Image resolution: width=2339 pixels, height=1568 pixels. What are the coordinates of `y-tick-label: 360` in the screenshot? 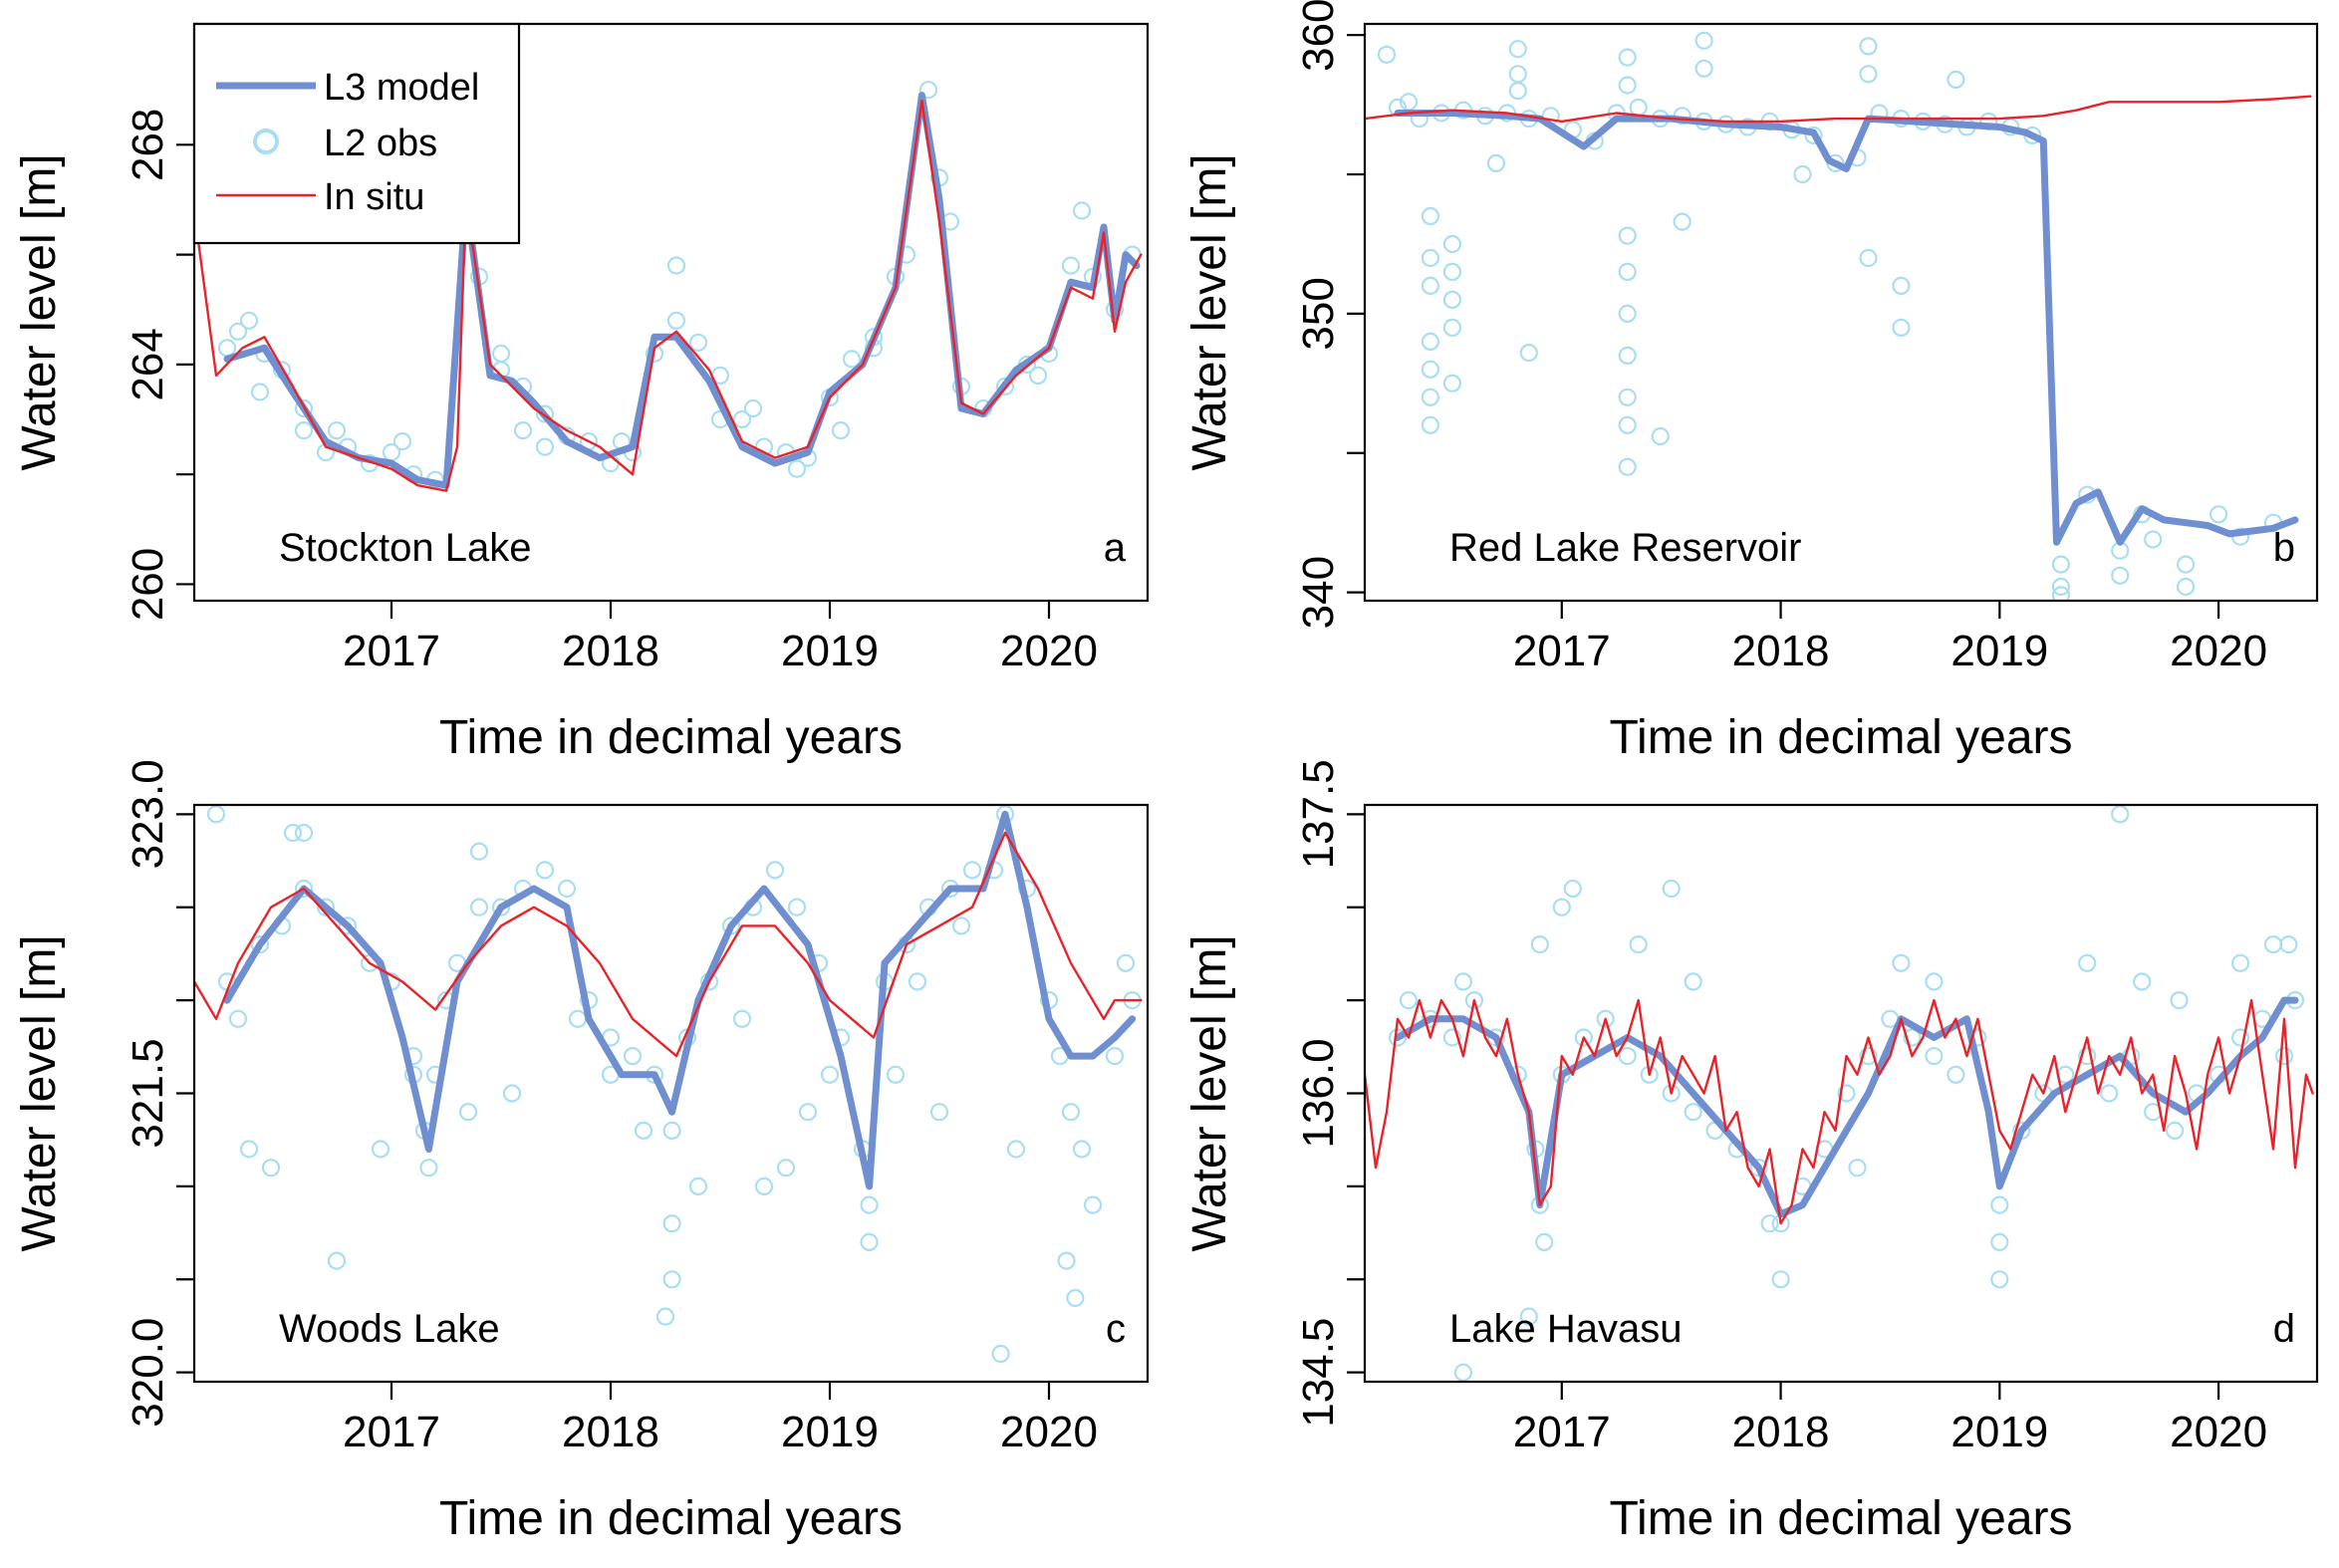 It's located at (1318, 36).